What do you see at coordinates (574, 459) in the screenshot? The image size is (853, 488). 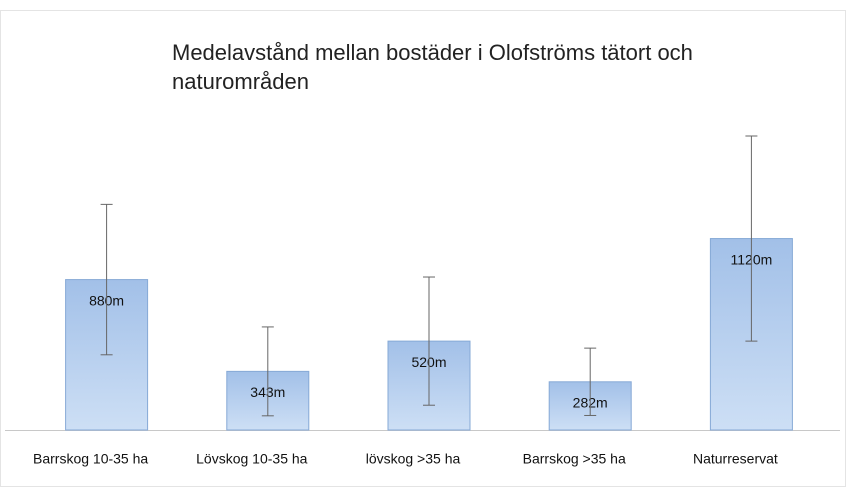 I see `x-tick-label: Barrskog >35 ha` at bounding box center [574, 459].